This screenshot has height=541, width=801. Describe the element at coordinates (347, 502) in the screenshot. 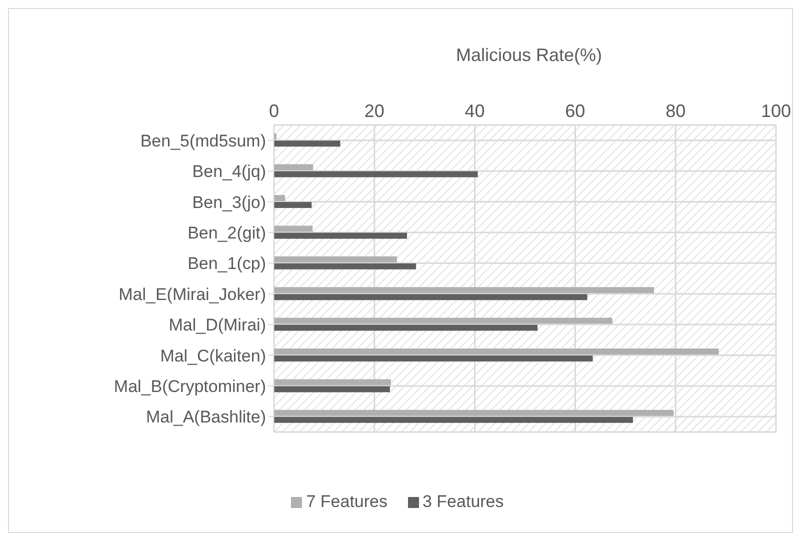

I see `legend-label: 7 Features` at that location.